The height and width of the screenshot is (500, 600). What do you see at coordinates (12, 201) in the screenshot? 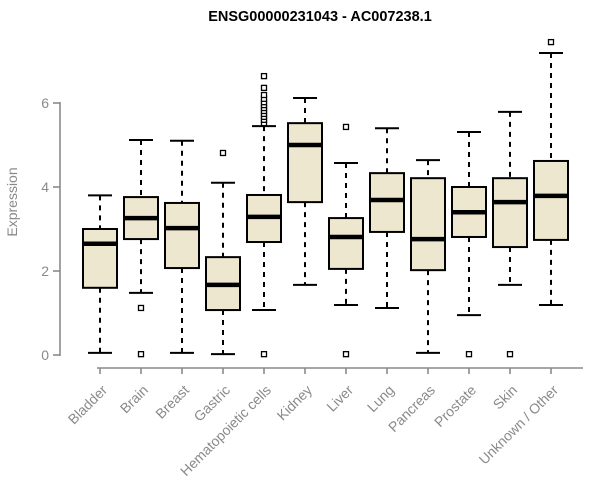
I see `y-axis-title: Expression` at bounding box center [12, 201].